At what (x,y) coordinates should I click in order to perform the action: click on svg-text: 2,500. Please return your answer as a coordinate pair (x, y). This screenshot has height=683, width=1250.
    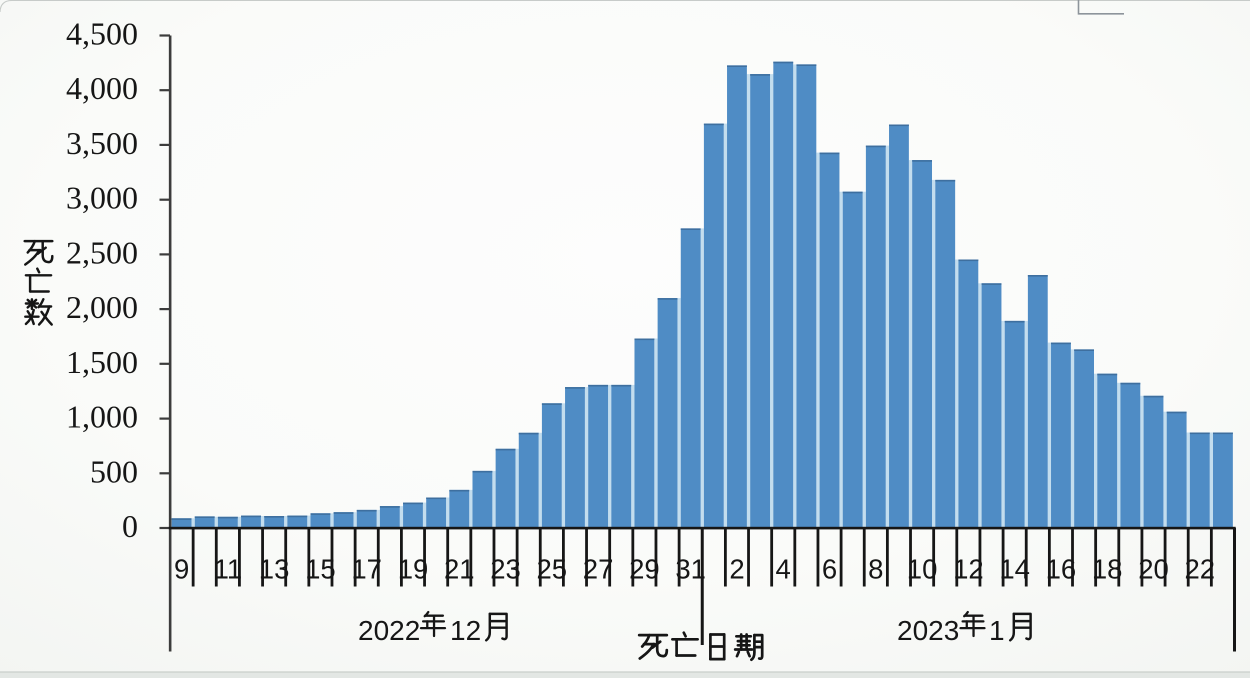
    Looking at the image, I should click on (102, 252).